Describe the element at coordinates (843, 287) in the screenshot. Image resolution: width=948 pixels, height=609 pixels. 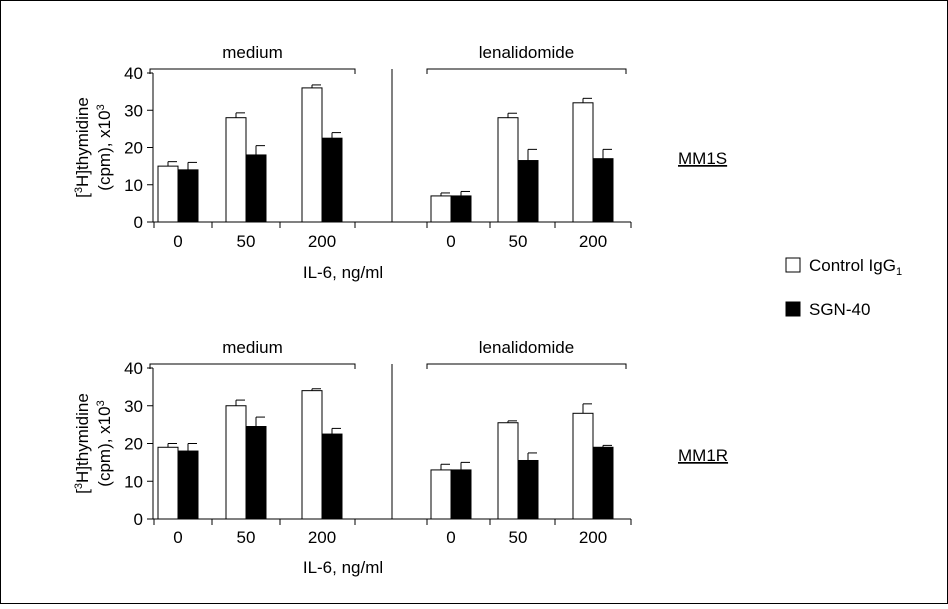
I see `legend: Control IgG1 SGN-40` at that location.